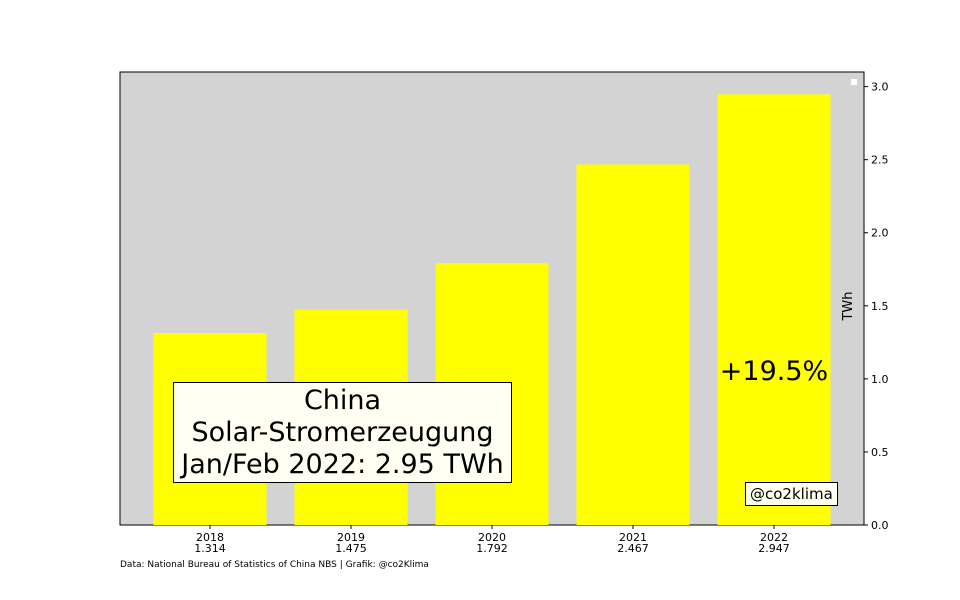 The image size is (960, 600). I want to click on bar-2021, so click(633, 344).